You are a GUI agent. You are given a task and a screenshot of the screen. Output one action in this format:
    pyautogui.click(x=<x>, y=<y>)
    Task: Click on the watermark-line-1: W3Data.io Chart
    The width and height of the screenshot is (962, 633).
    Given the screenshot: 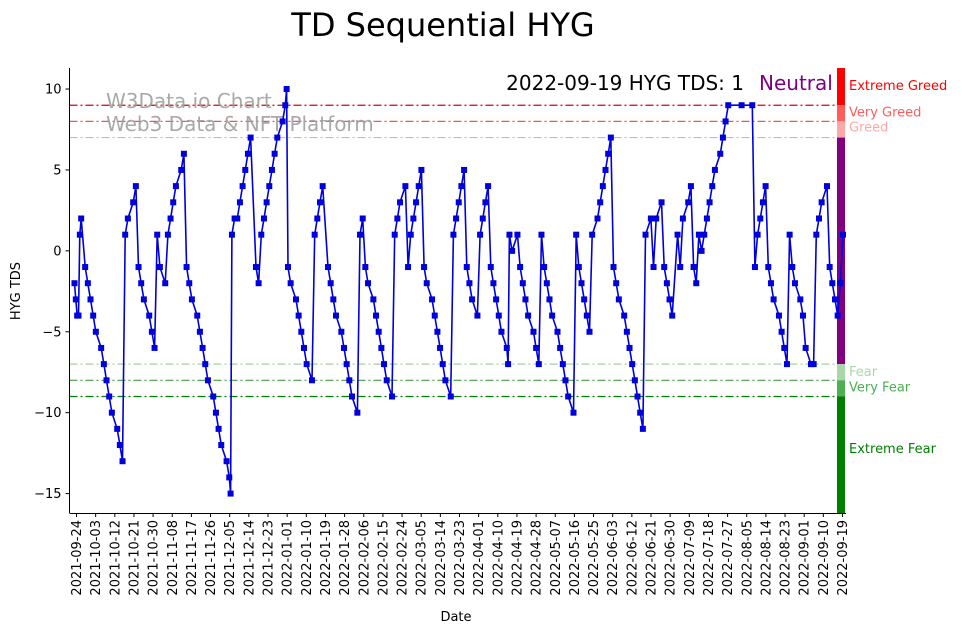 What is the action you would take?
    pyautogui.click(x=189, y=101)
    